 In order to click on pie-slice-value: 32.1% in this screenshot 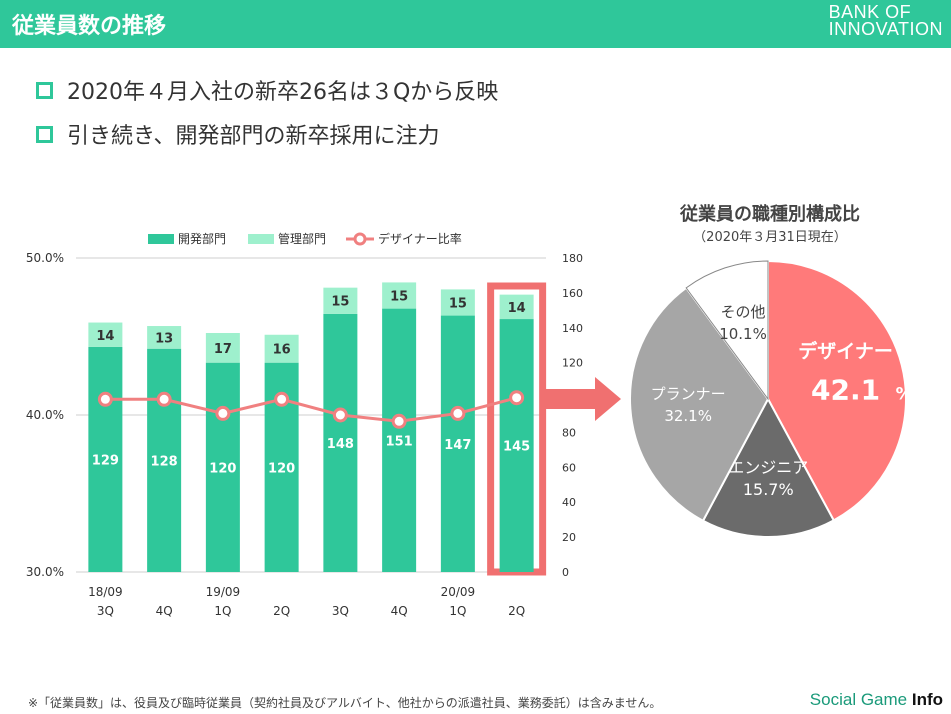, I will do `click(688, 416)`.